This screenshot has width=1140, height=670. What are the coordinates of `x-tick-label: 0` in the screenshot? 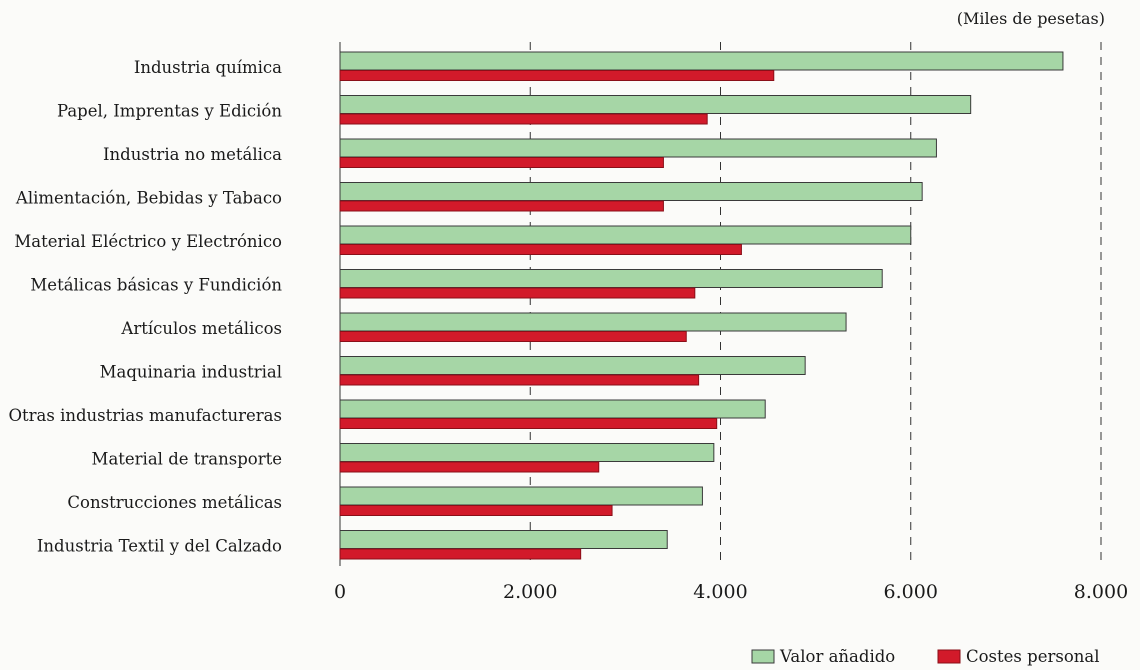 It's located at (340, 592).